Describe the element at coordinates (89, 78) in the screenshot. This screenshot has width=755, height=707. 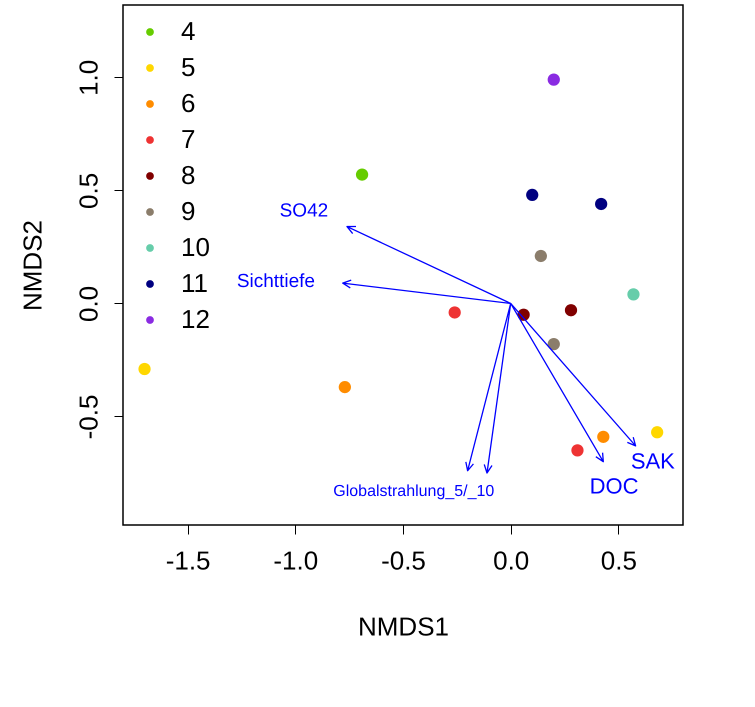
I see `y-tick-label: 1.0` at that location.